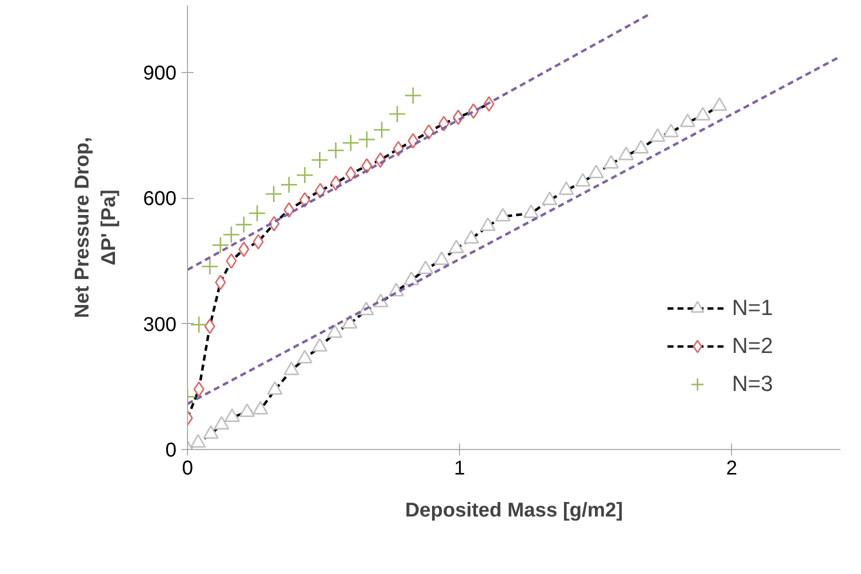  What do you see at coordinates (752, 346) in the screenshot?
I see `legend-label: N=2` at bounding box center [752, 346].